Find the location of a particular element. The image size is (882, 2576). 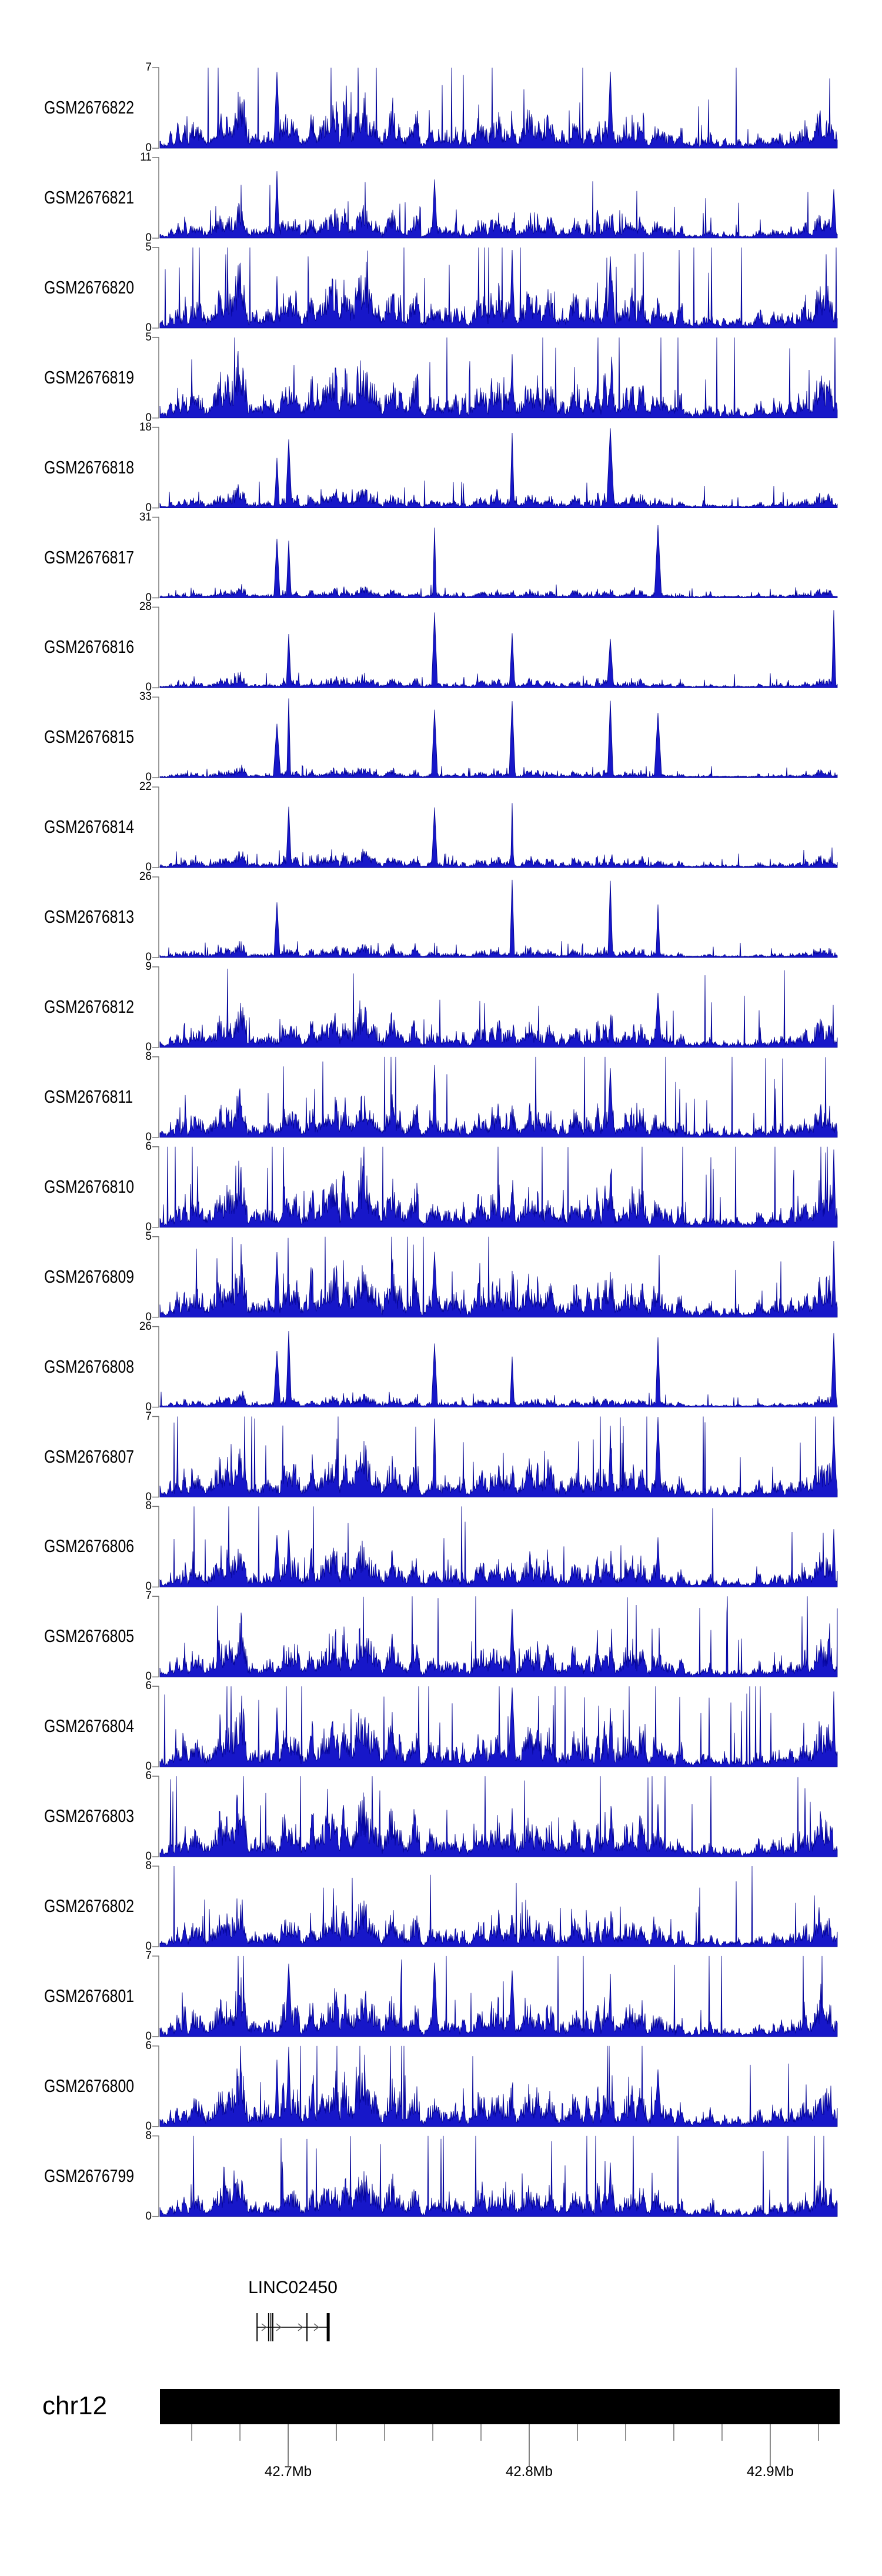

track-signal-GSM2676801 is located at coordinates (498, 1996).